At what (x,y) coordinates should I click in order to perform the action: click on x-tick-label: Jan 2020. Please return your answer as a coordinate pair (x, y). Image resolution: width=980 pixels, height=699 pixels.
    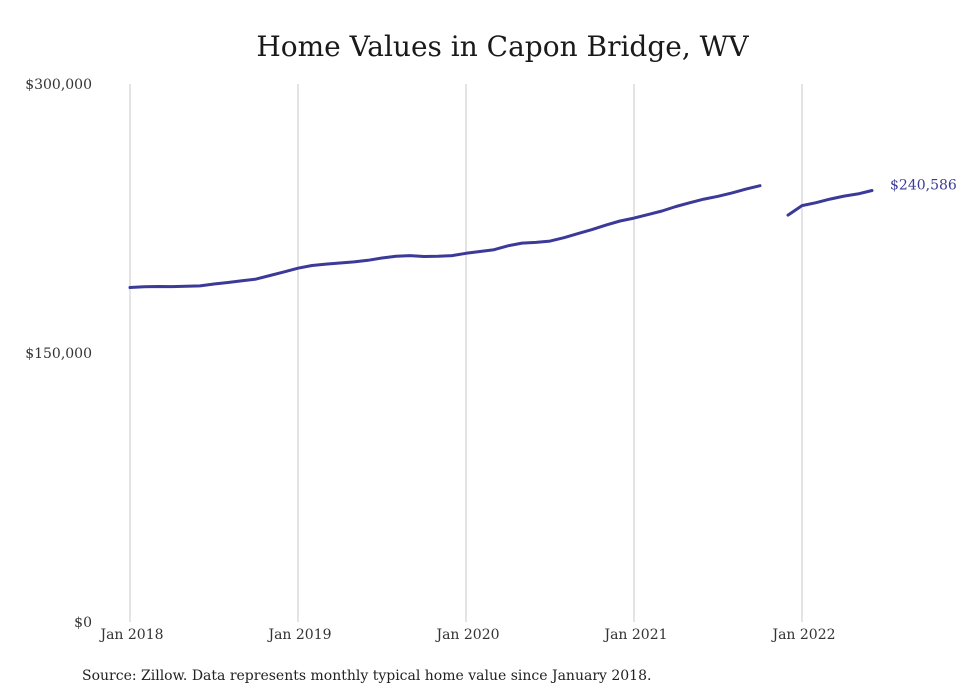
    Looking at the image, I should click on (466, 635).